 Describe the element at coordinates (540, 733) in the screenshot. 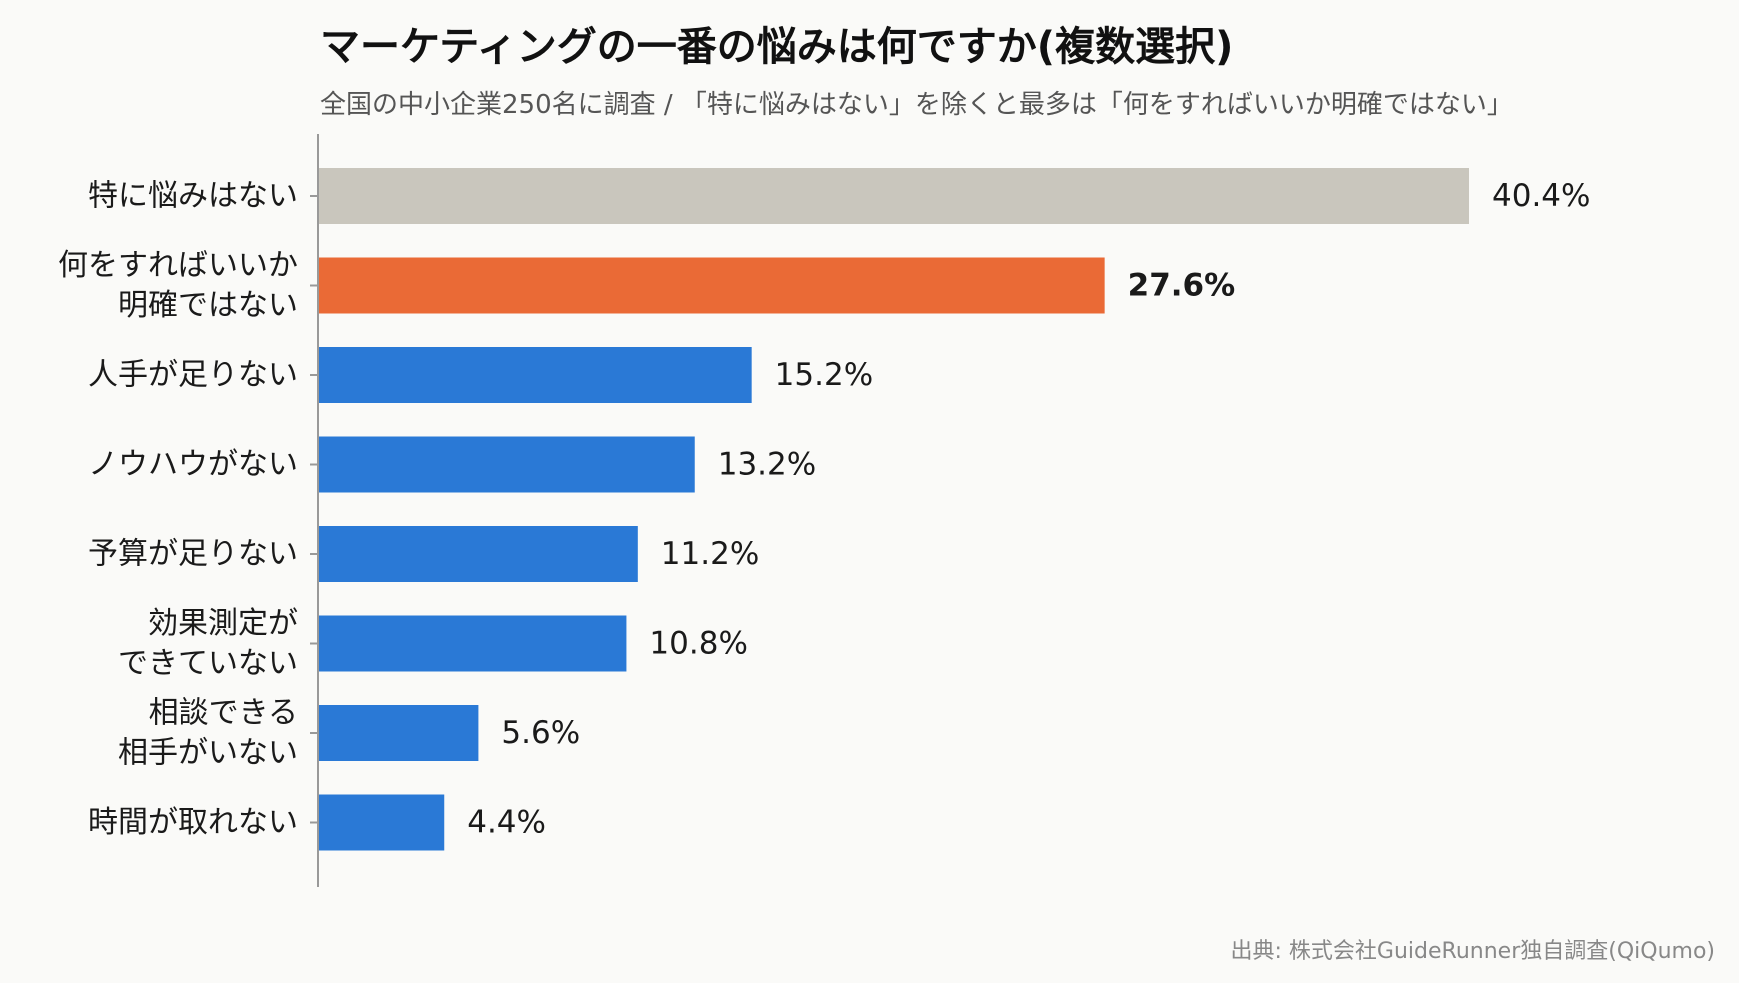

I see `value-label: 5.6%` at that location.